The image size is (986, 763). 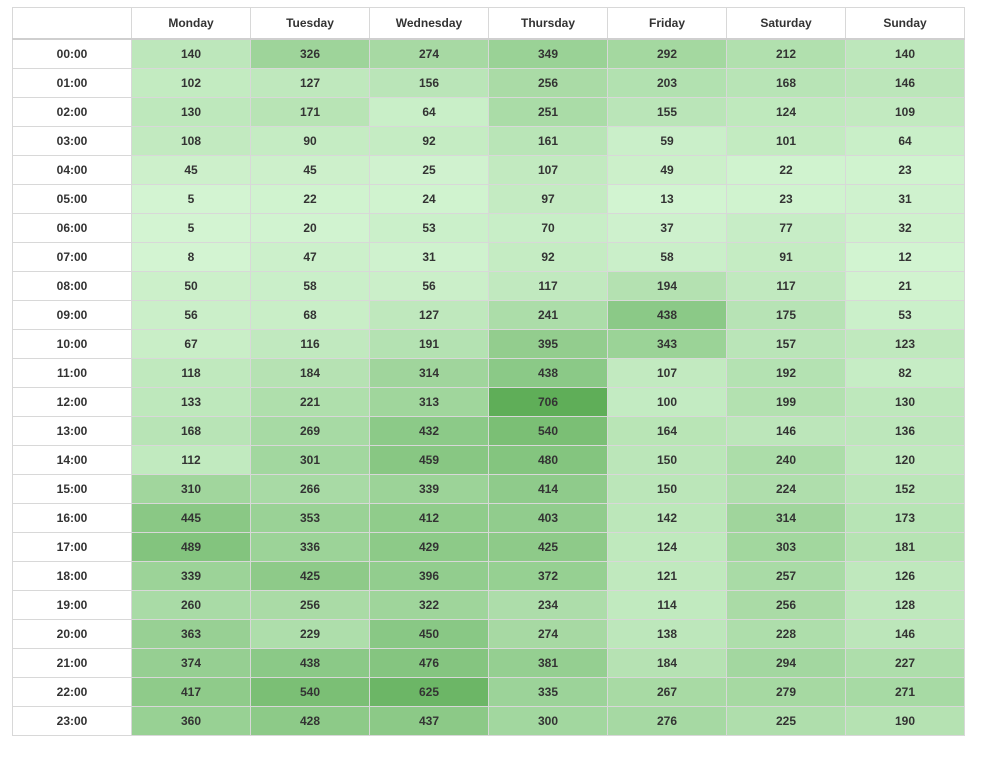 I want to click on heatmap-cell: 126, so click(x=905, y=575).